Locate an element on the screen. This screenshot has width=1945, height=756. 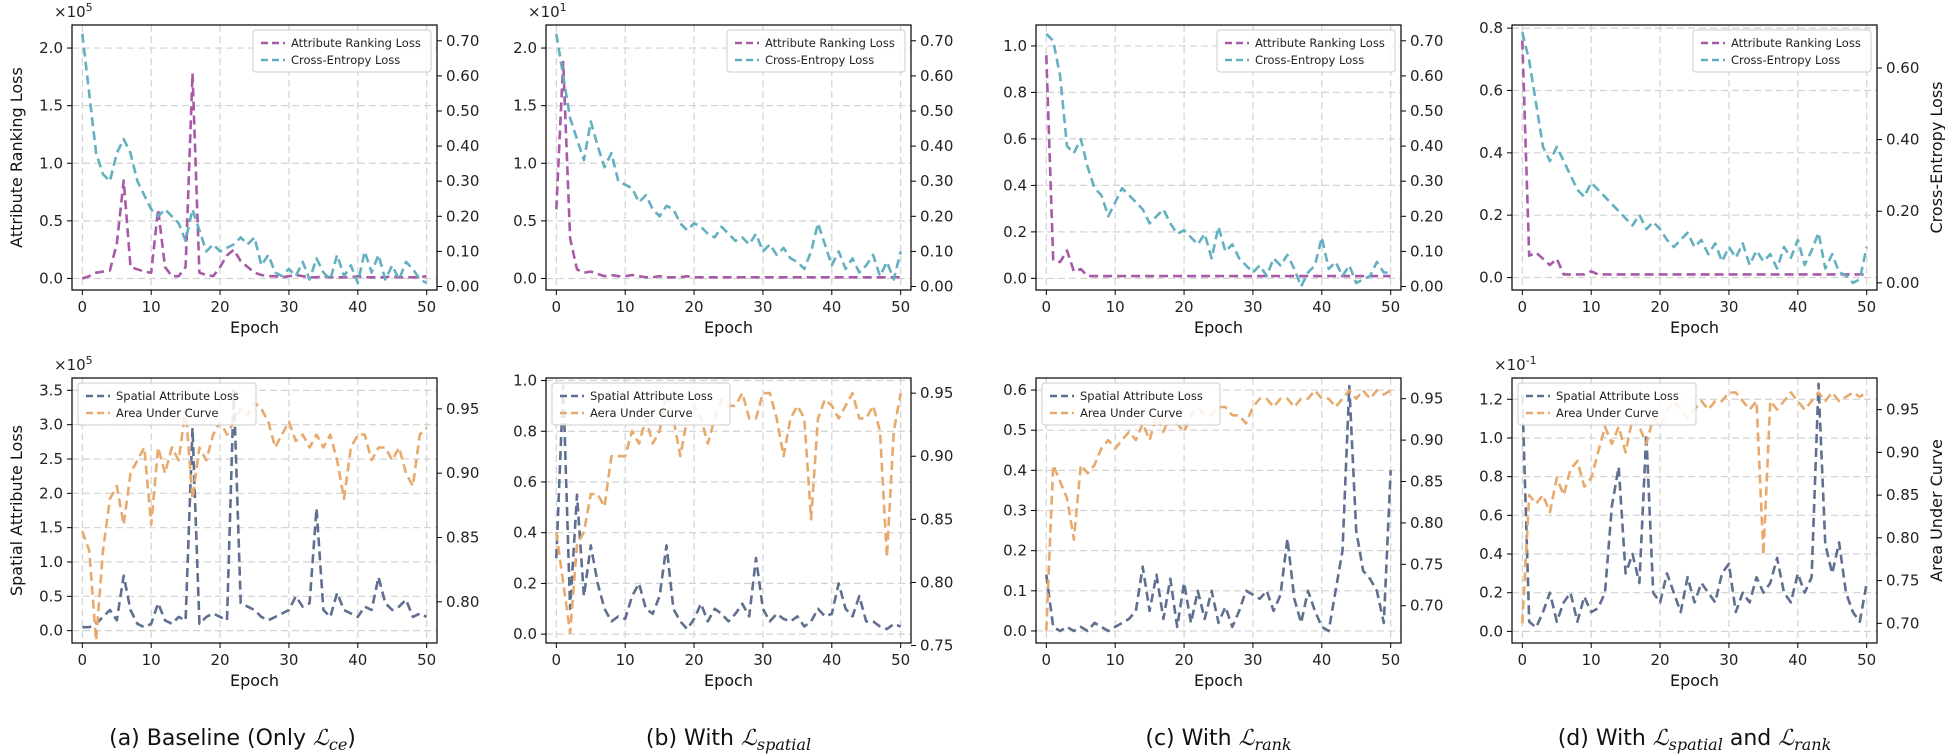
y2-tick-label: 0.30 is located at coordinates (462, 181).